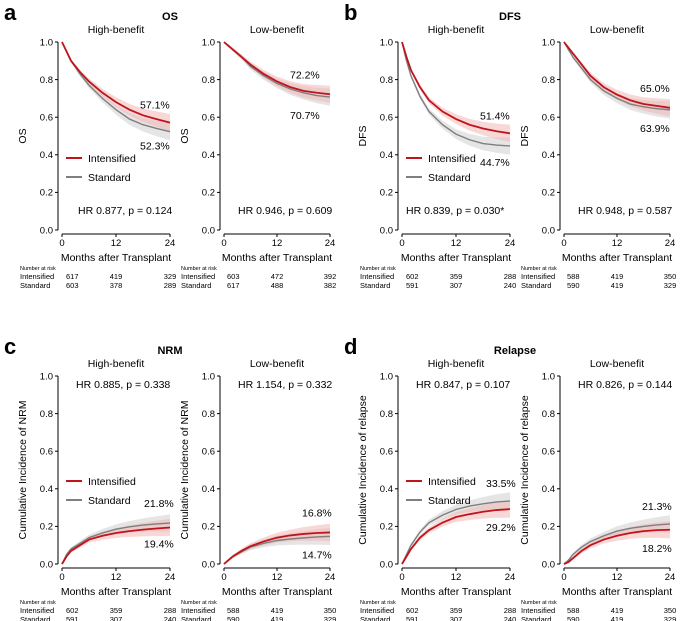 This screenshot has width=685, height=621. Describe the element at coordinates (285, 211) in the screenshot. I see `hazard-ratio-text: HR 0.946, p = 0.609` at that location.